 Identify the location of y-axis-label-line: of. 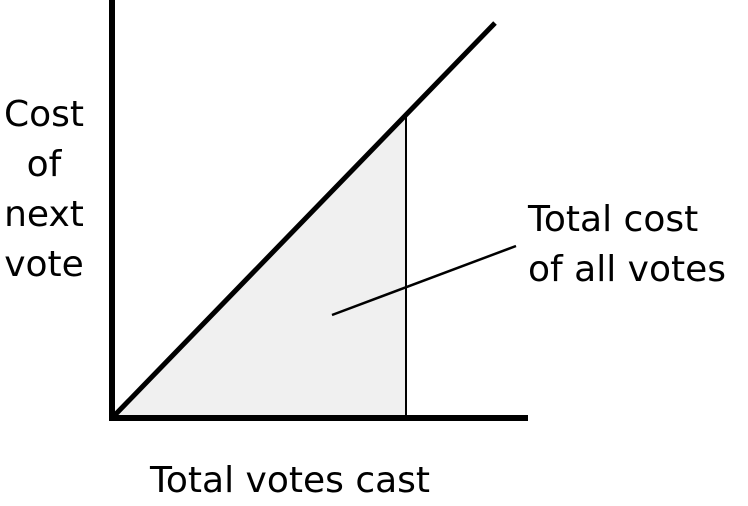
(44, 164).